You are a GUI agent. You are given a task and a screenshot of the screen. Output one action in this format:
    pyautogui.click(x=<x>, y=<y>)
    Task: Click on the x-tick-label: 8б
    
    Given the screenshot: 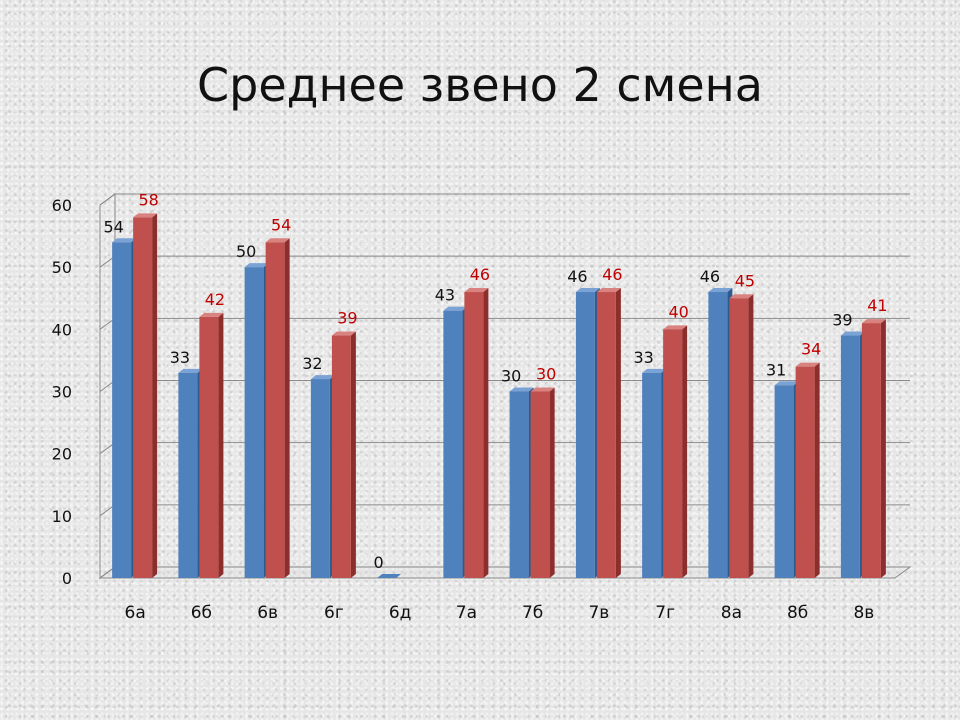 What is the action you would take?
    pyautogui.click(x=797, y=613)
    